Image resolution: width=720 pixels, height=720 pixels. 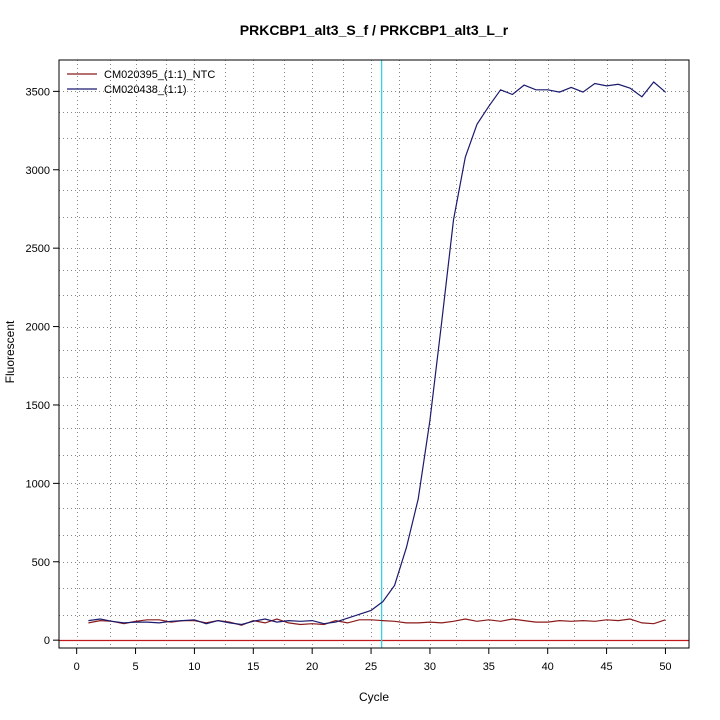 What do you see at coordinates (489, 667) in the screenshot?
I see `x-tick-label: 35` at bounding box center [489, 667].